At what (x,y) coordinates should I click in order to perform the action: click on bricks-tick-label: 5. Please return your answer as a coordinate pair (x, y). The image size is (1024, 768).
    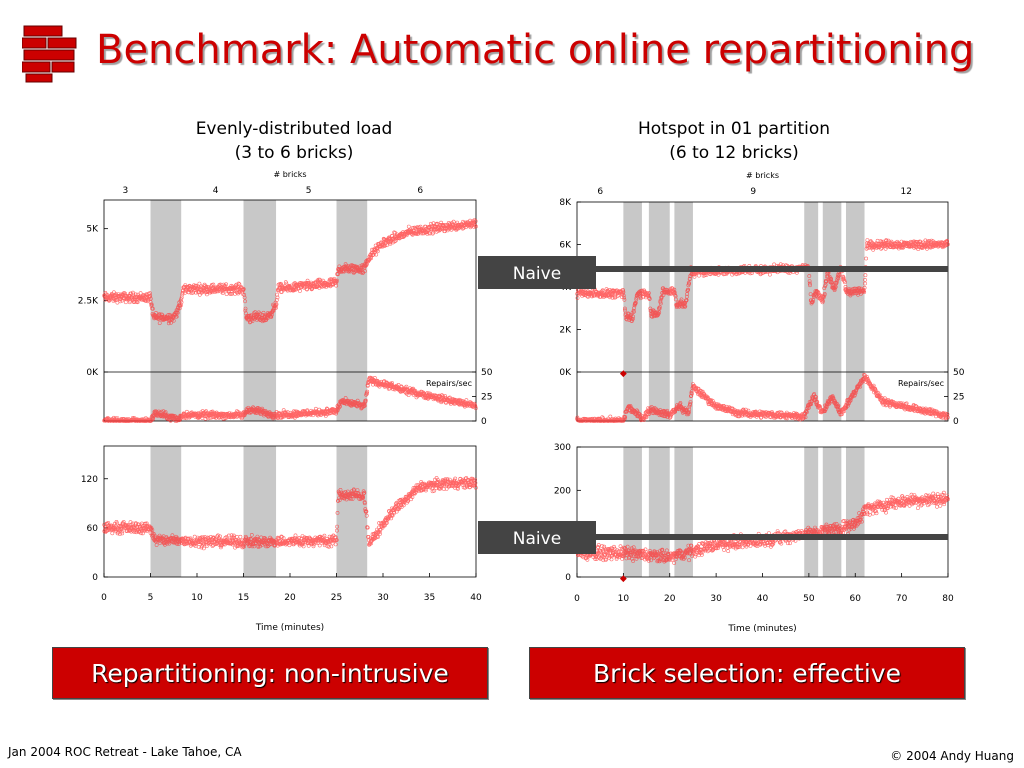
    Looking at the image, I should click on (309, 191).